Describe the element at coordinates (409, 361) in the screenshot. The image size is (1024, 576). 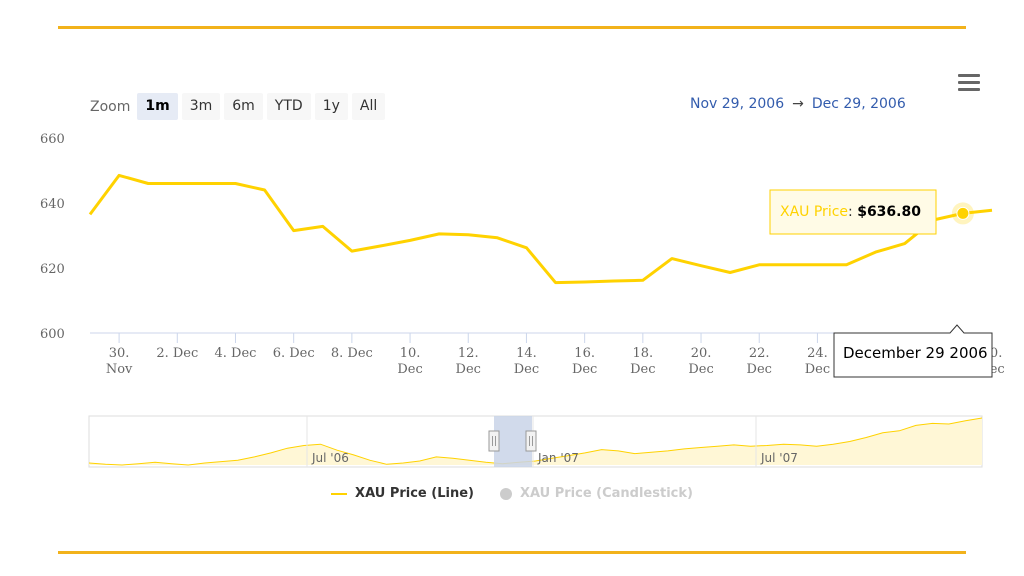
I see `x-tick-label: 10. Dec` at that location.